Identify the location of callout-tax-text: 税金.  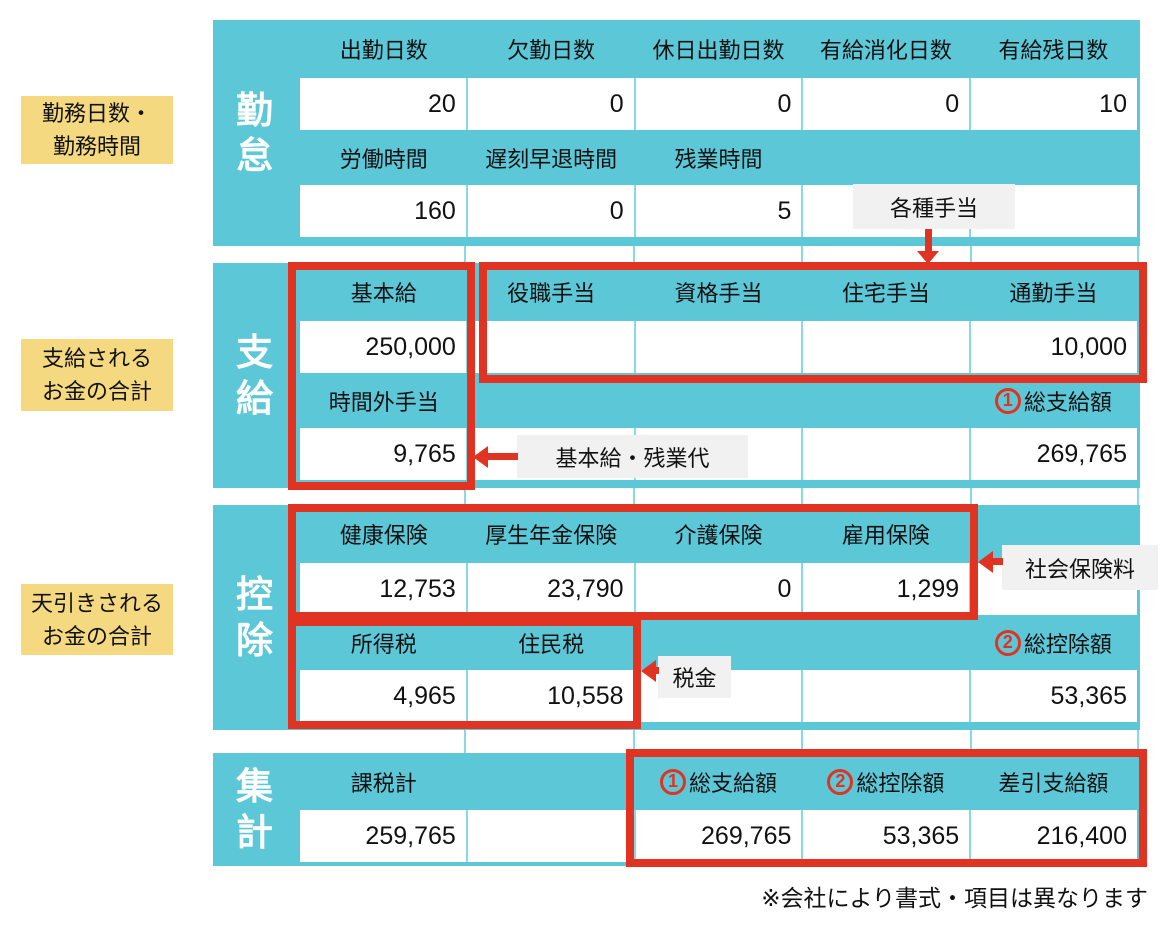
(694, 678).